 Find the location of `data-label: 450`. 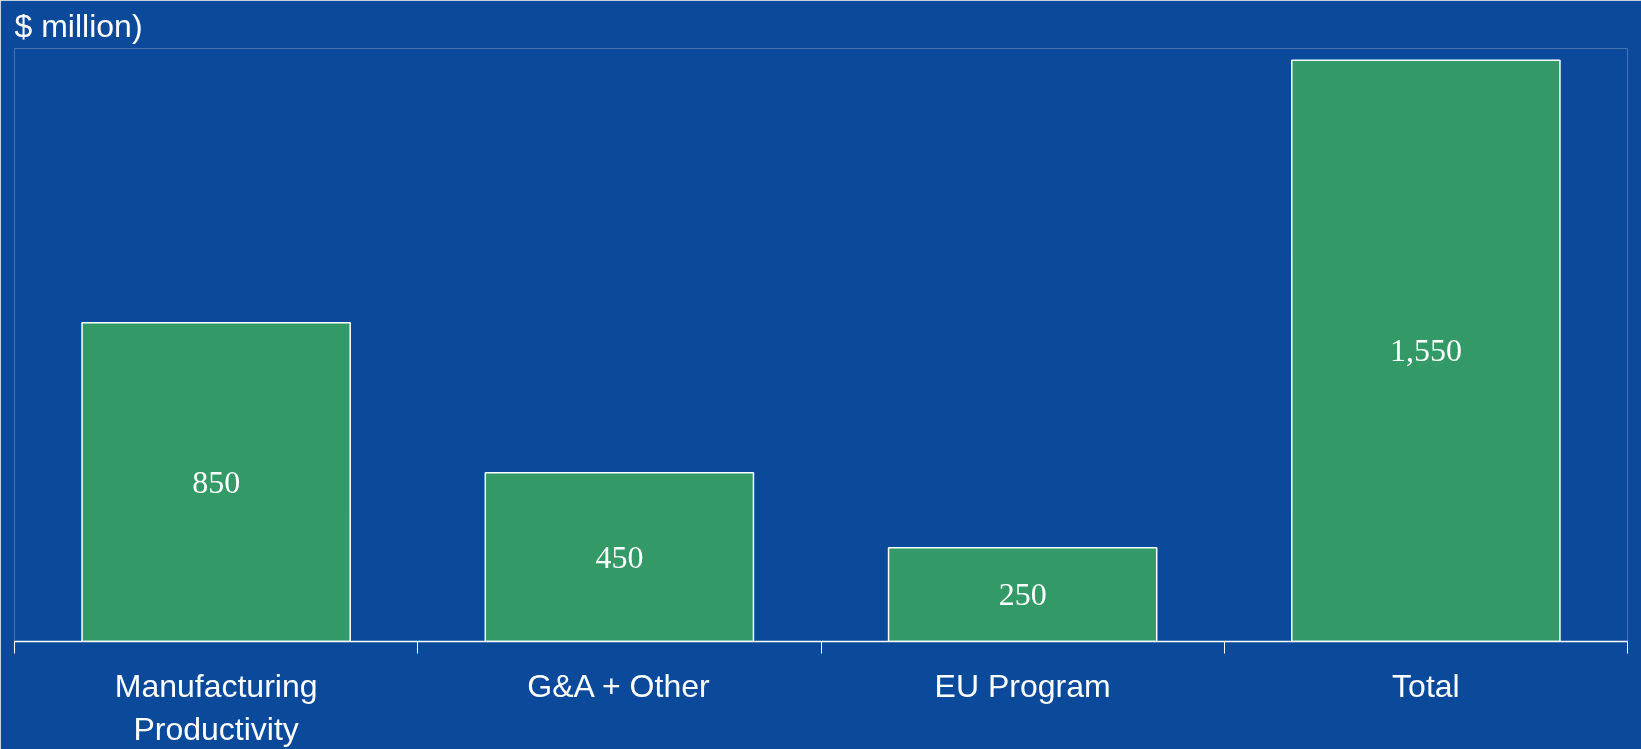

data-label: 450 is located at coordinates (619, 556).